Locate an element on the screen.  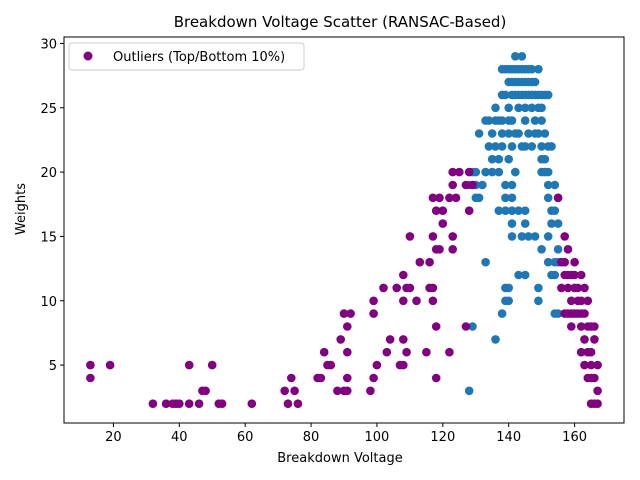
x-axis-label: Breakdown Voltage is located at coordinates (339, 458).